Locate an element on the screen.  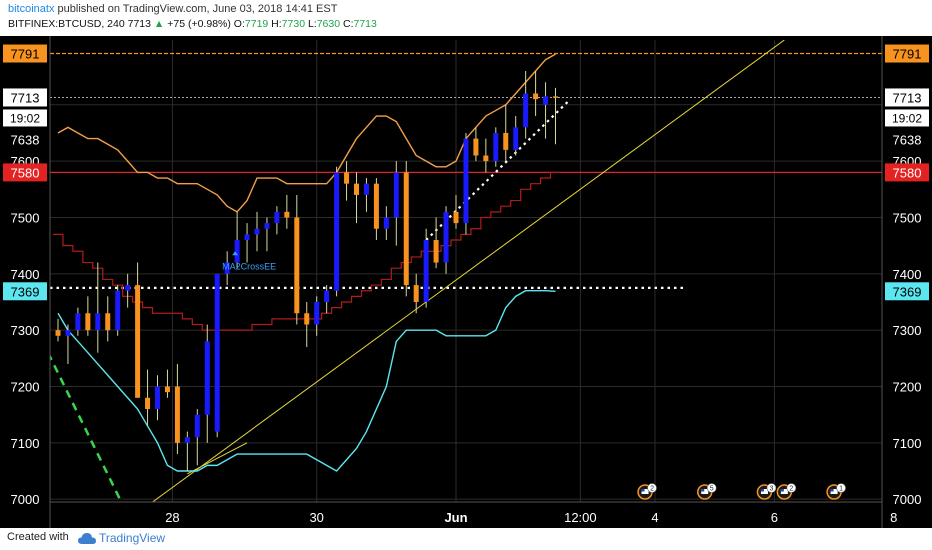
price-label-right-text: 7369 is located at coordinates (907, 291).